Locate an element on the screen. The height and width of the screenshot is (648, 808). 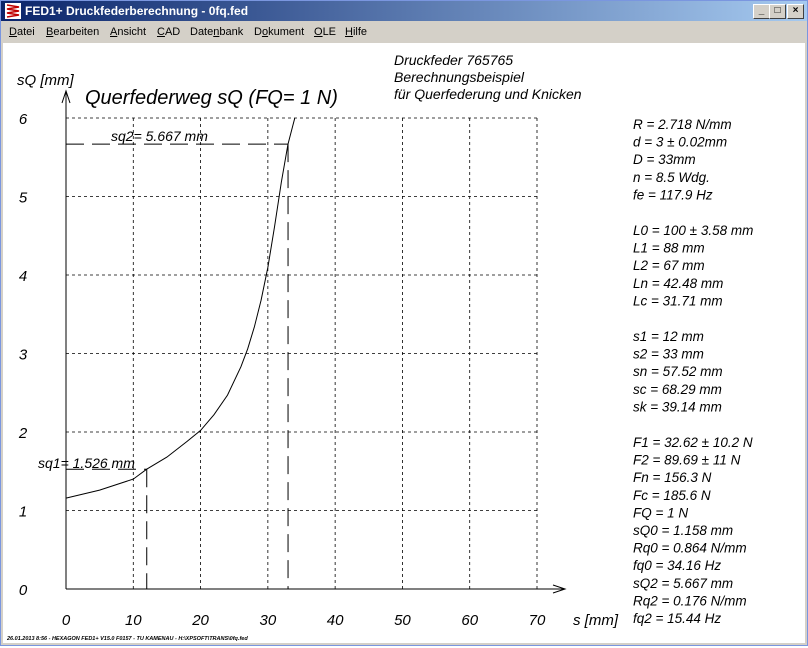
result-line: F1 = 32.62 ± 10.2 N is located at coordinates (693, 442).